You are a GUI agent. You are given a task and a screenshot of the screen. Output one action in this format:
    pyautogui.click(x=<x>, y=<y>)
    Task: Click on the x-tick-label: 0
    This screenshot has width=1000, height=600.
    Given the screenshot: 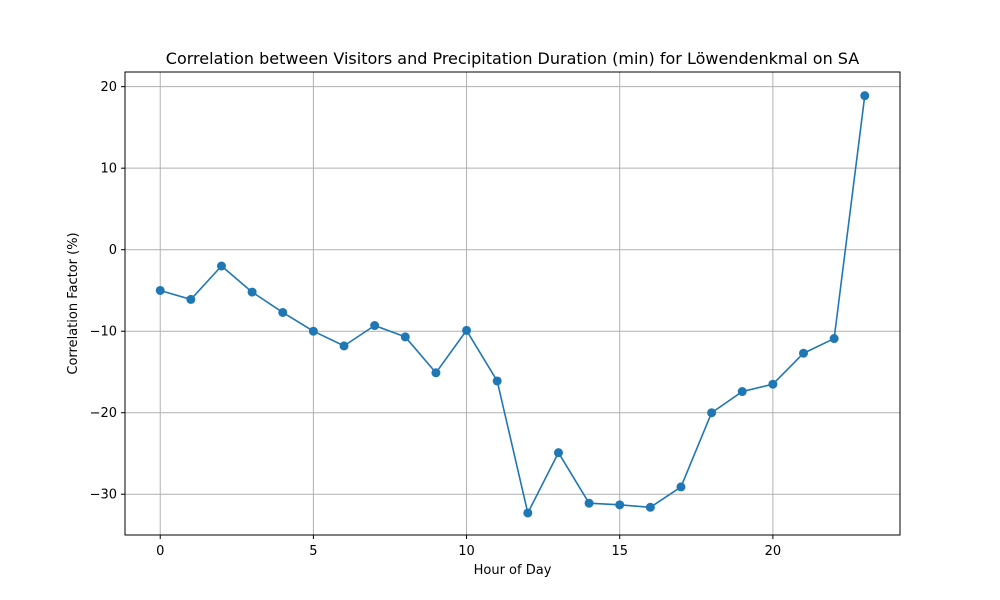 What is the action you would take?
    pyautogui.click(x=160, y=551)
    